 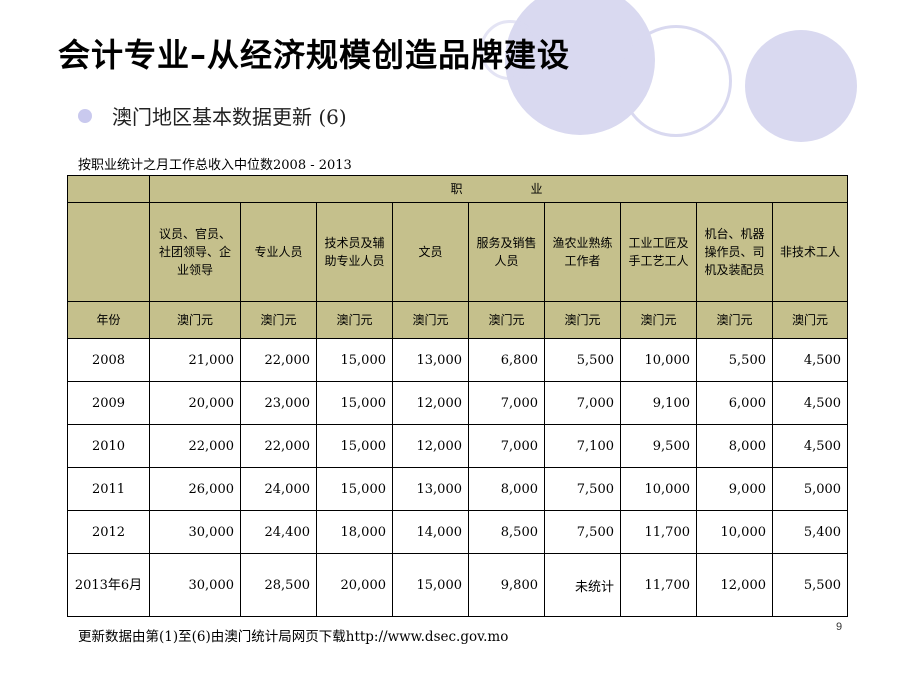 I want to click on table-header-unit-row: 年份 澳门元 澳门元 澳门元 澳门元 澳门元 澳门元 澳门元 澳门元 澳门元, so click(x=458, y=320).